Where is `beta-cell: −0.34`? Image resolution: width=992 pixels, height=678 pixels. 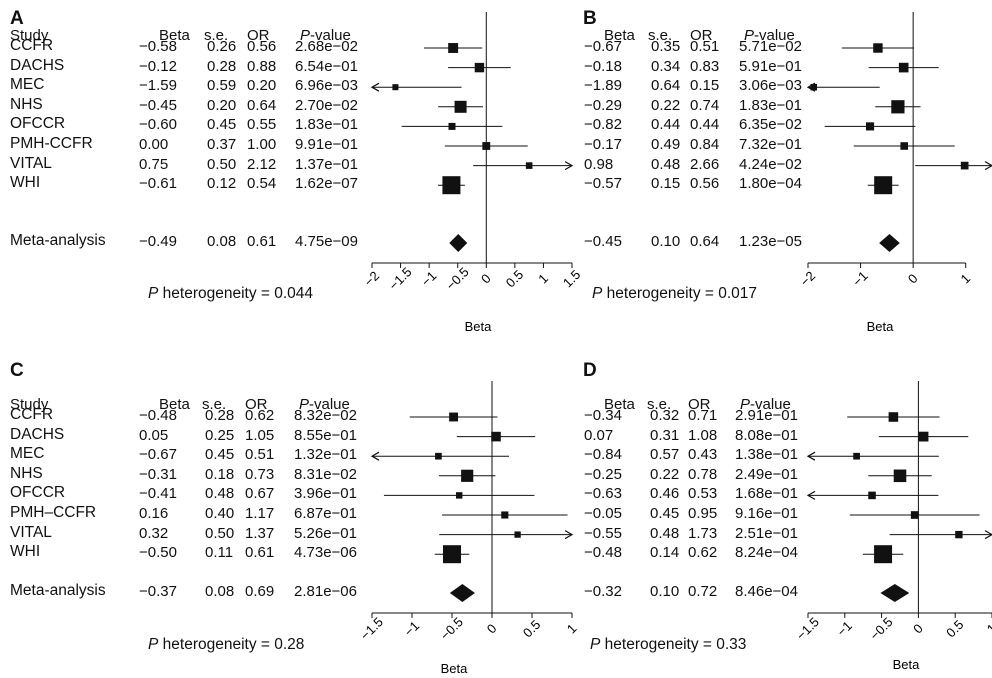 beta-cell: −0.34 is located at coordinates (603, 415).